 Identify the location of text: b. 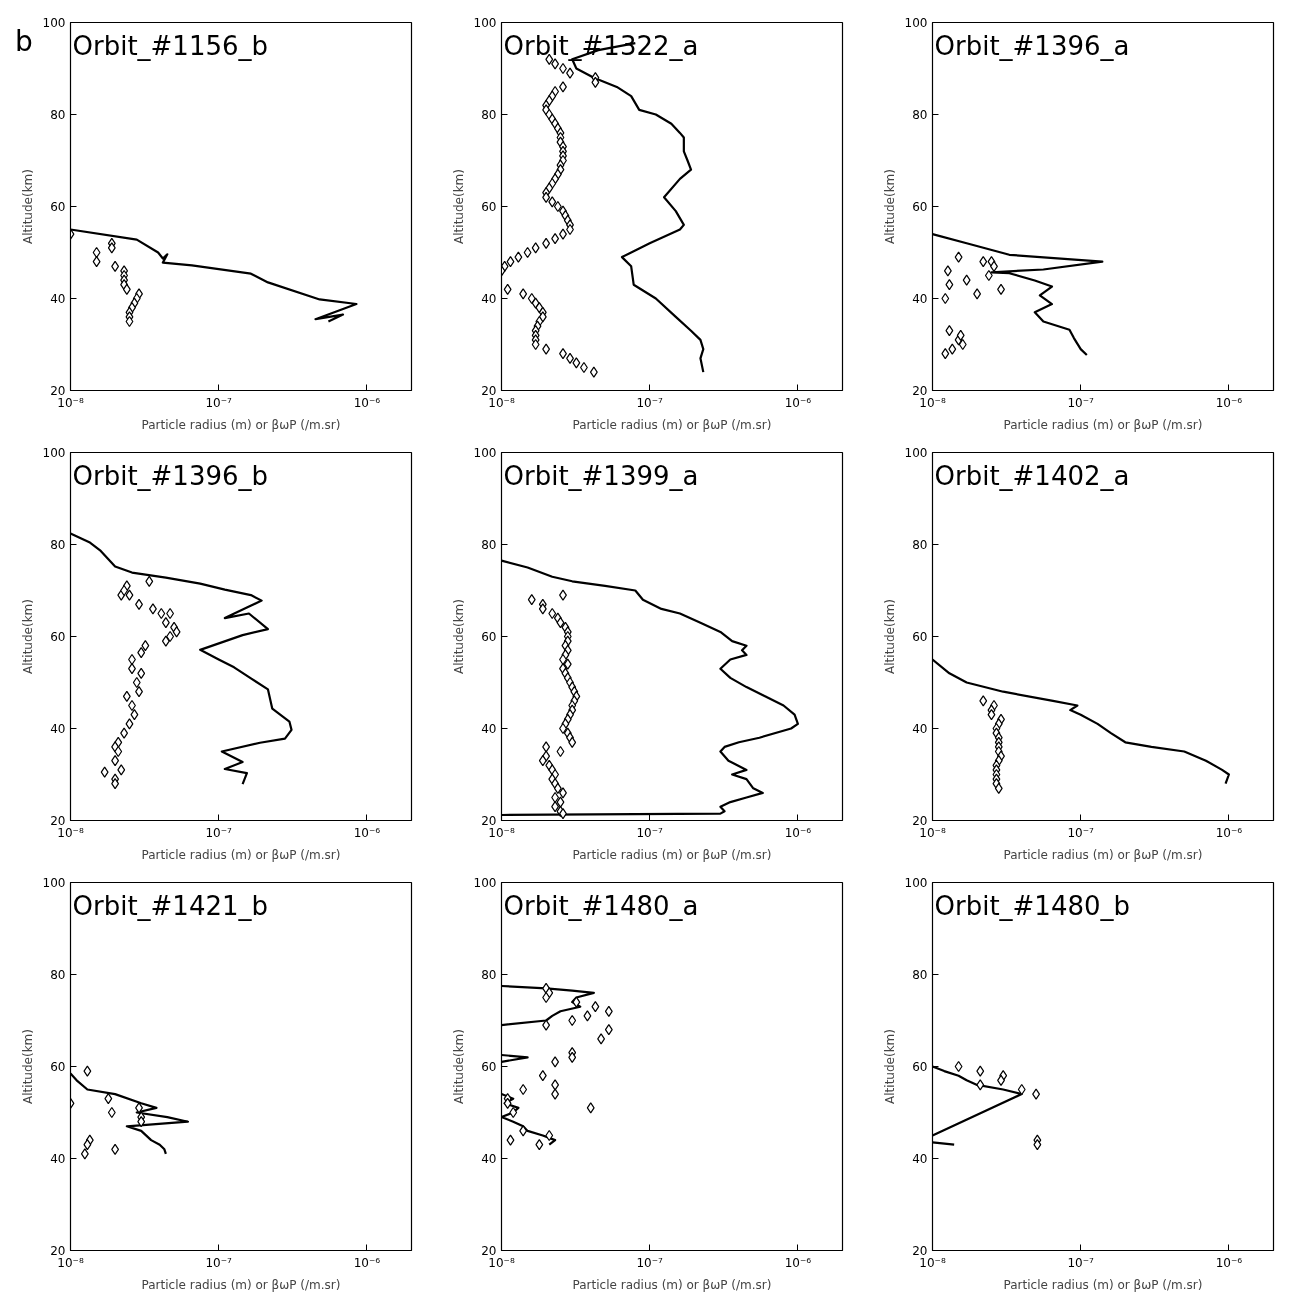
(24, 41).